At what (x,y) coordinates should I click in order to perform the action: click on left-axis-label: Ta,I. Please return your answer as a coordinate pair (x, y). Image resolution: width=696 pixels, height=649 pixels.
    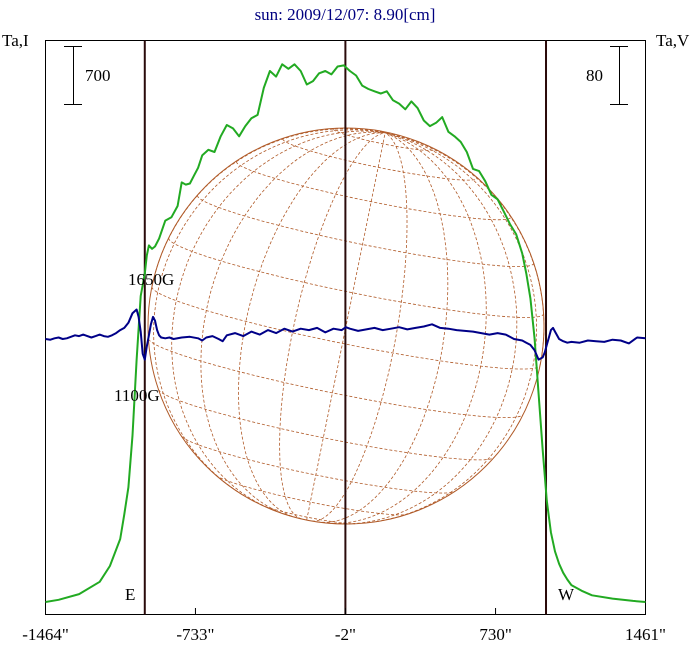
    Looking at the image, I should click on (15, 40).